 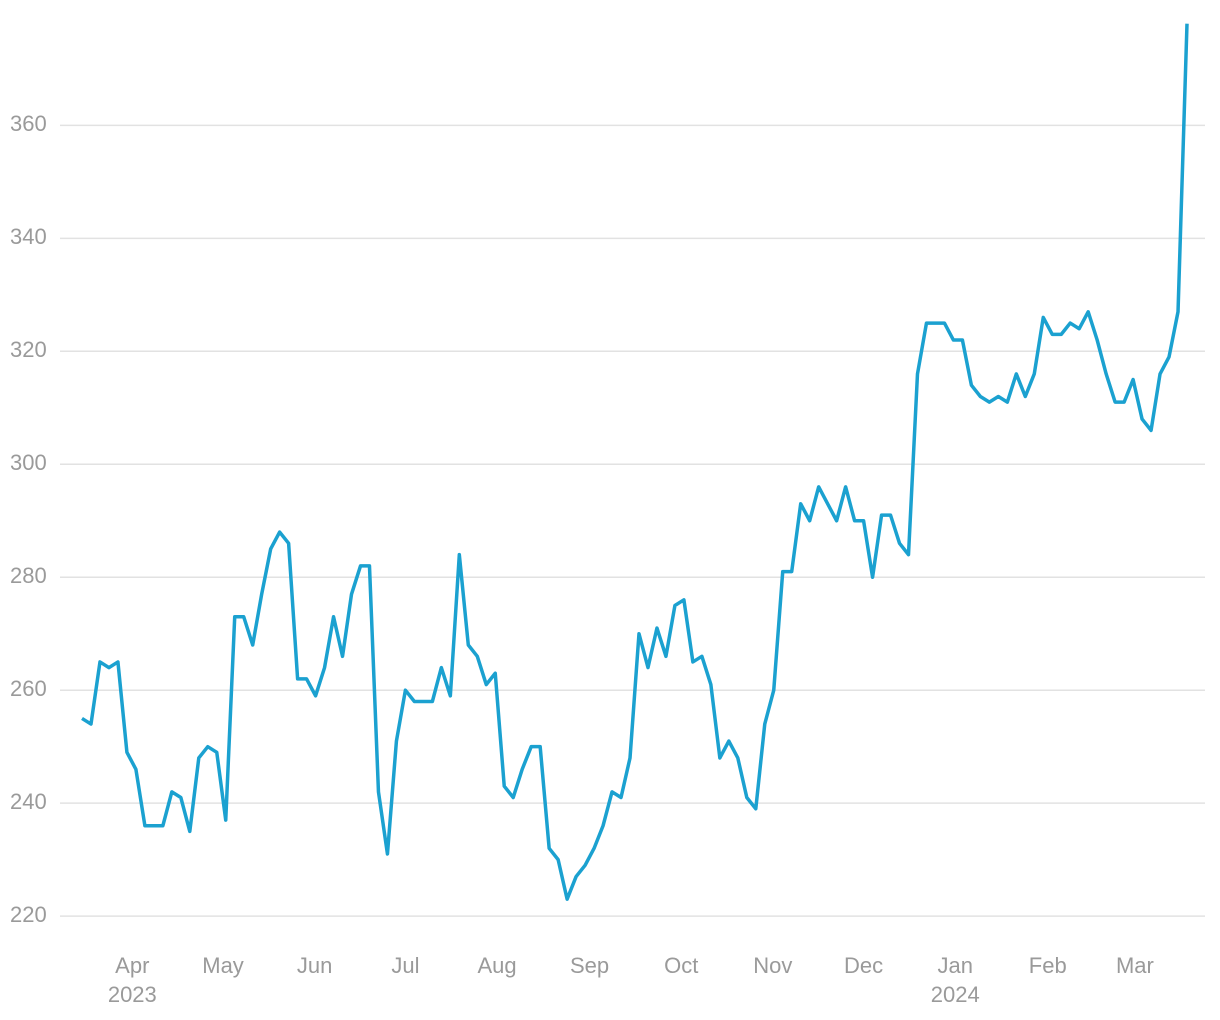 What do you see at coordinates (28, 801) in the screenshot?
I see `y-tick-label: 240` at bounding box center [28, 801].